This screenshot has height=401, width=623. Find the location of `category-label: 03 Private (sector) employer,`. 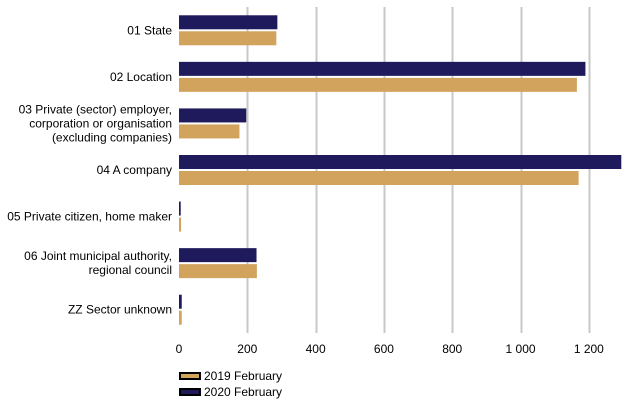

category-label: 03 Private (sector) employer, is located at coordinates (95, 109).